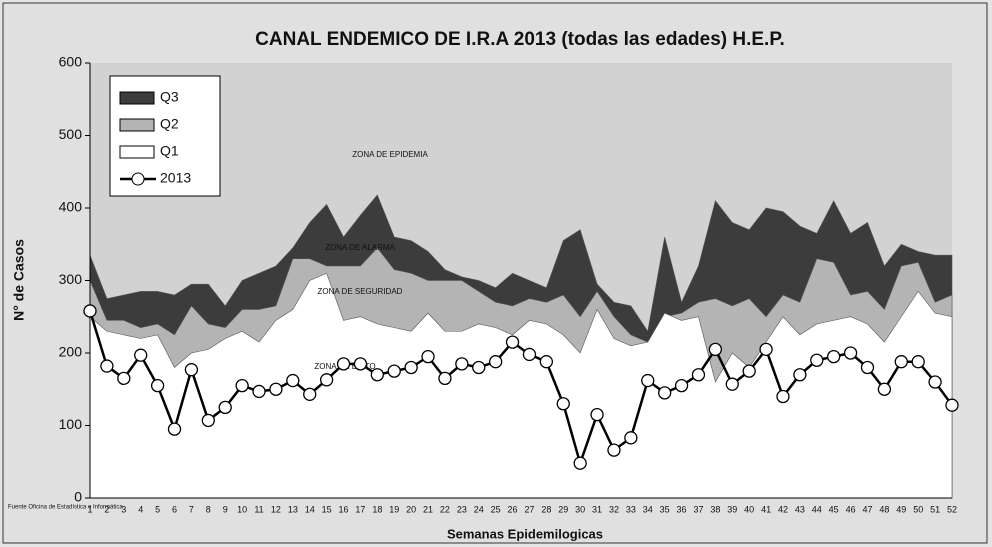  Describe the element at coordinates (580, 509) in the screenshot. I see `x-tick-label: 30` at that location.